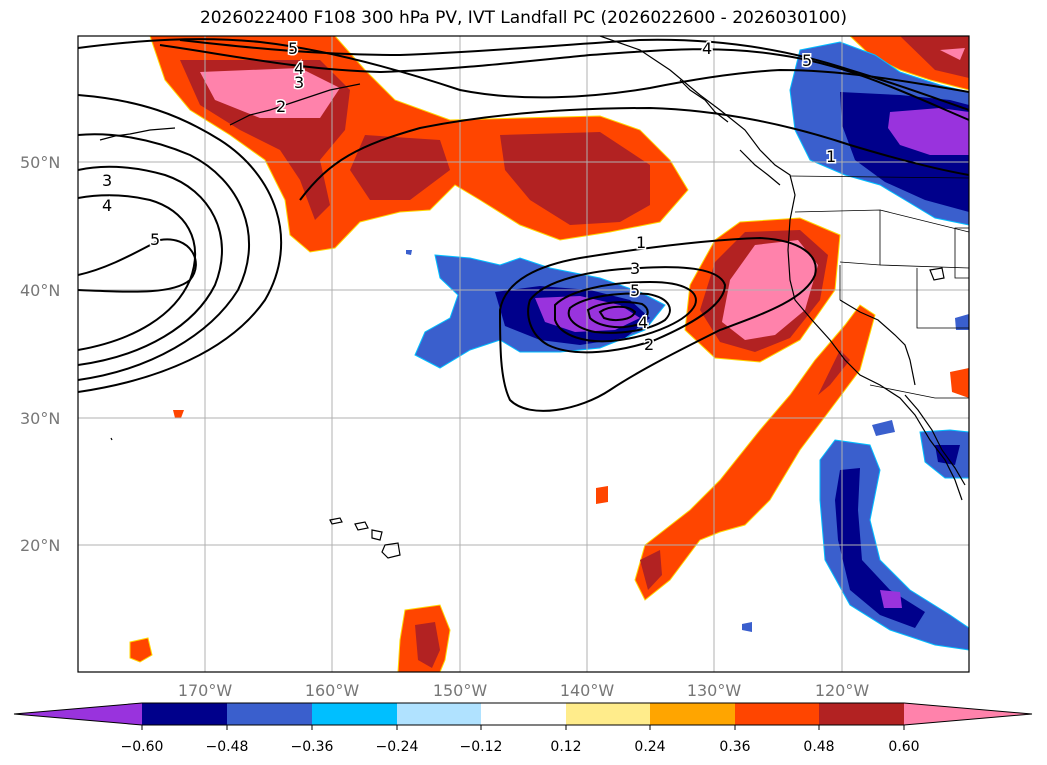 The width and height of the screenshot is (1047, 765). What do you see at coordinates (903, 747) in the screenshot?
I see `colorbar-tick-label: 0.60` at bounding box center [903, 747].